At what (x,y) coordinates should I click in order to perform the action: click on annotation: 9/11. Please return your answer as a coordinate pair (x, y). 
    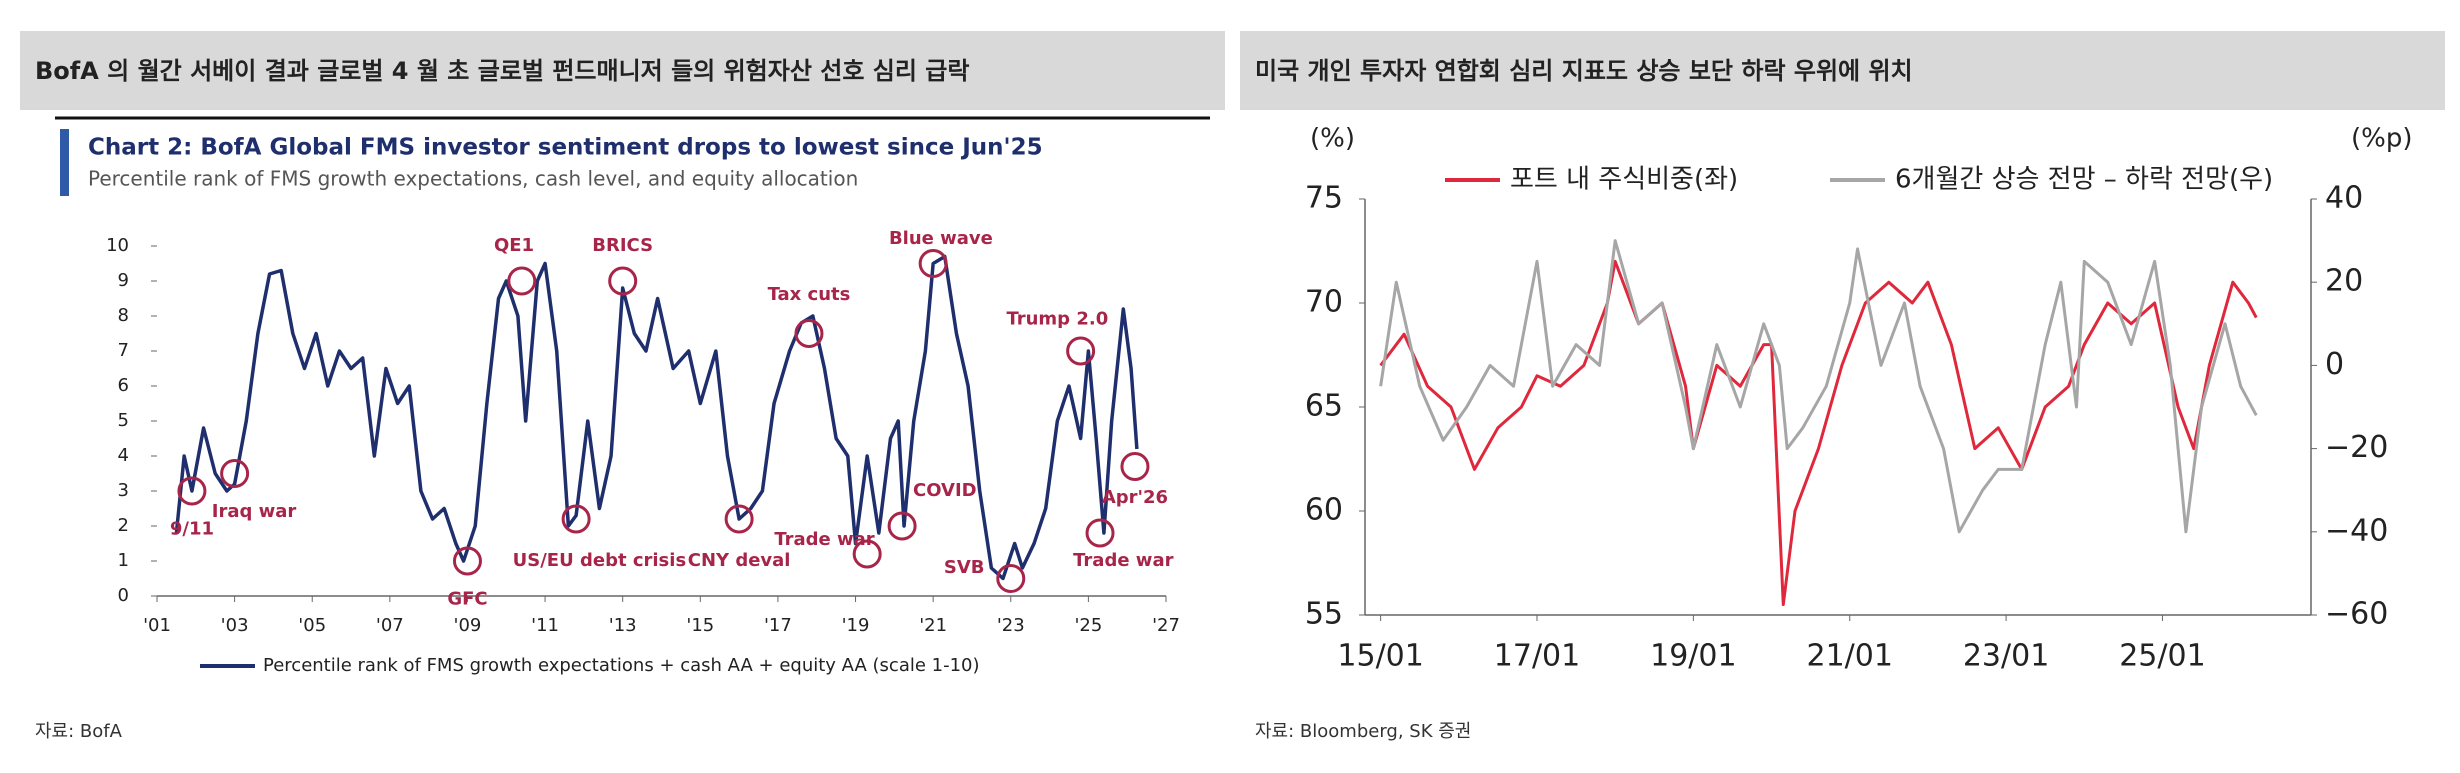
    Looking at the image, I should click on (192, 529).